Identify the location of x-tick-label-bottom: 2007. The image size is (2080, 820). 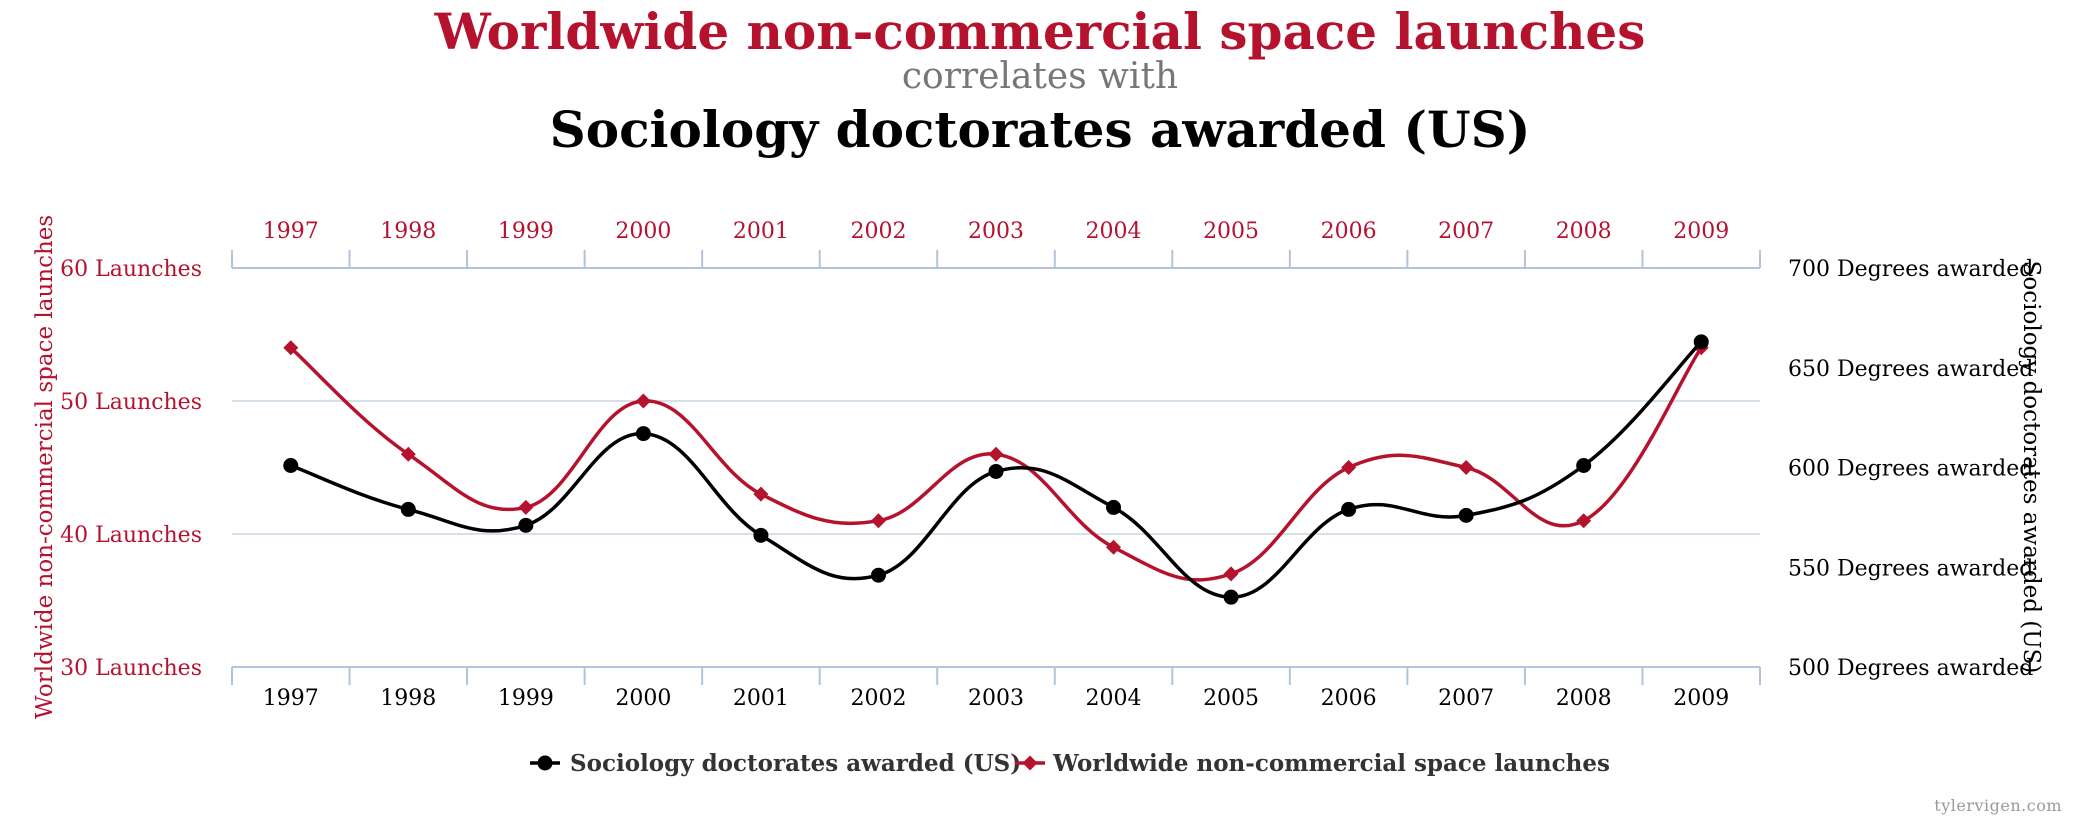
(1466, 698).